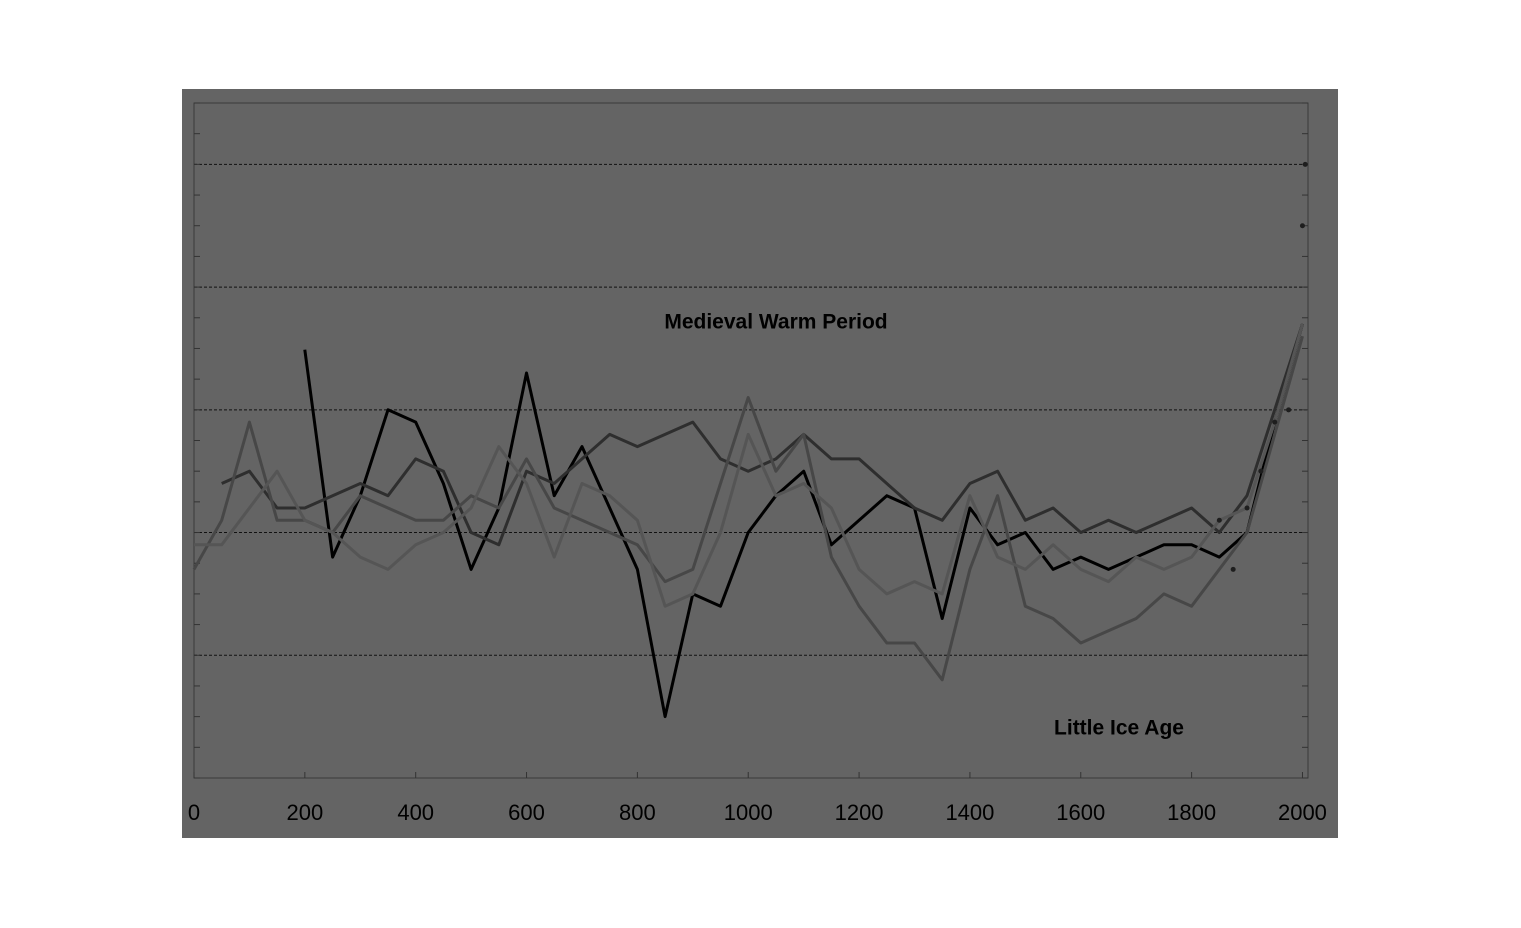 Image resolution: width=1521 pixels, height=928 pixels. I want to click on x-tick-label: 400, so click(415, 812).